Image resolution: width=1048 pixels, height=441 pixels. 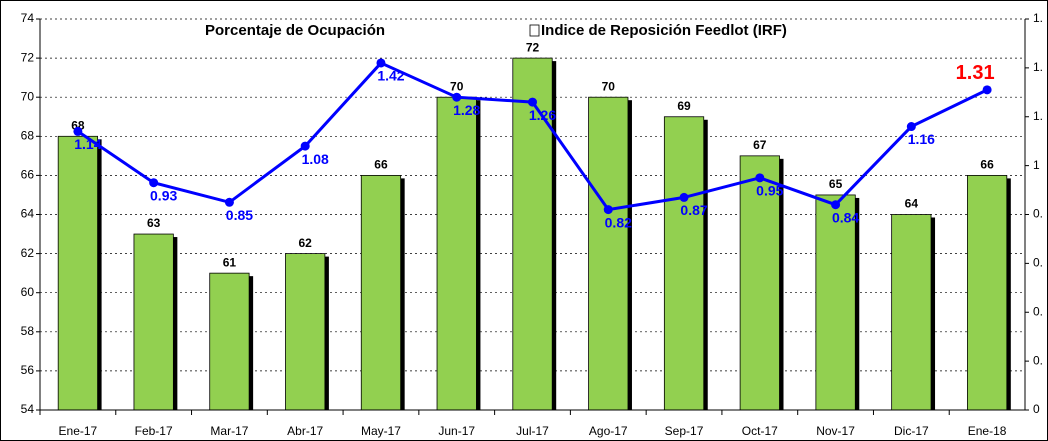 What do you see at coordinates (1036, 409) in the screenshot?
I see `y2-tick-label: 0` at bounding box center [1036, 409].